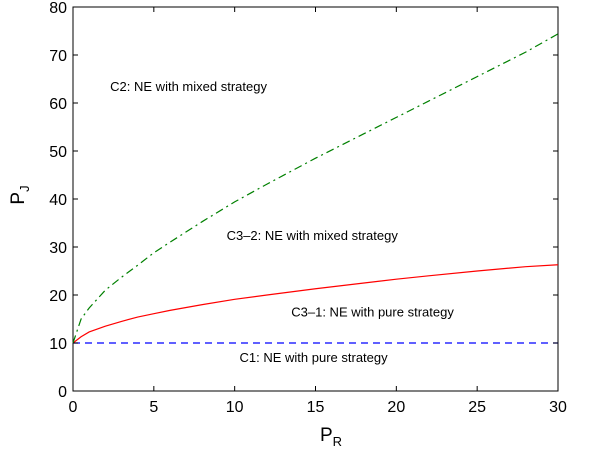 The image size is (590, 452). What do you see at coordinates (58, 56) in the screenshot?
I see `y-tick-label: 70` at bounding box center [58, 56].